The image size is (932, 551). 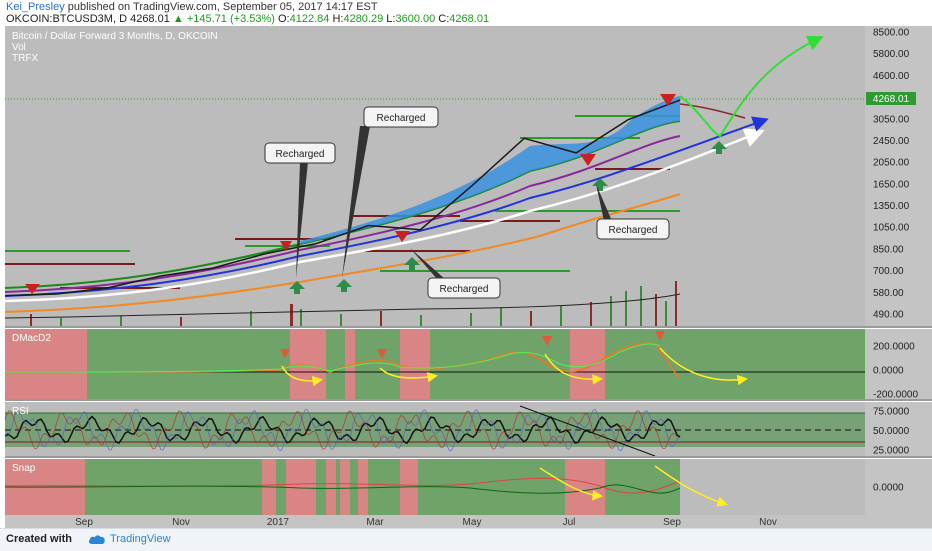 I want to click on rsi-legend: RSI, so click(x=20, y=411).